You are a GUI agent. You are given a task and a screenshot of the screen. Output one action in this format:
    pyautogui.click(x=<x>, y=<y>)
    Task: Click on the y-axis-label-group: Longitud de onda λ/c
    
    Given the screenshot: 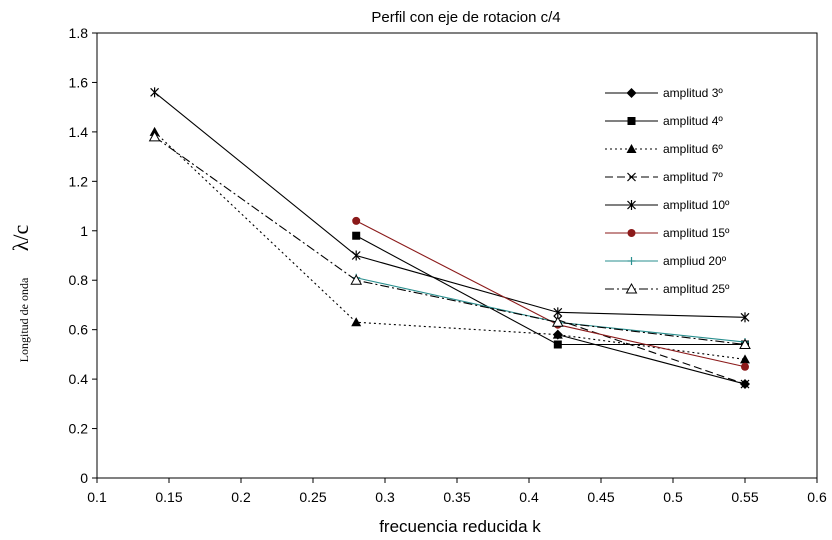 What is the action you would take?
    pyautogui.click(x=20, y=293)
    